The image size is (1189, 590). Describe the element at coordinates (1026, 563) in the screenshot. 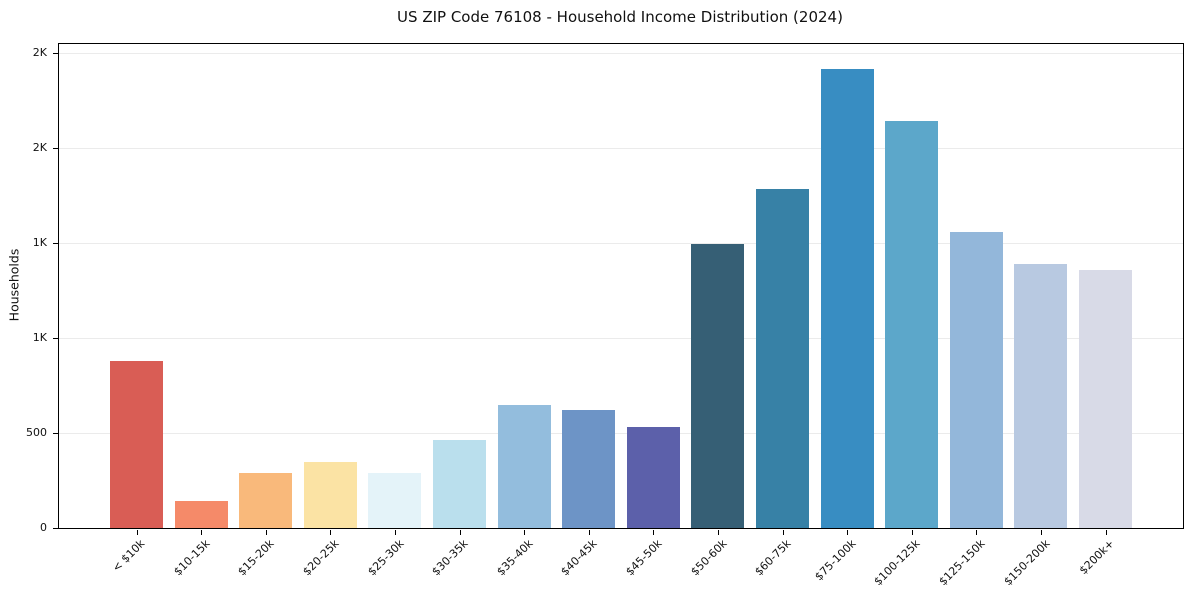

I see `x-tick-label: $150-200k` at that location.